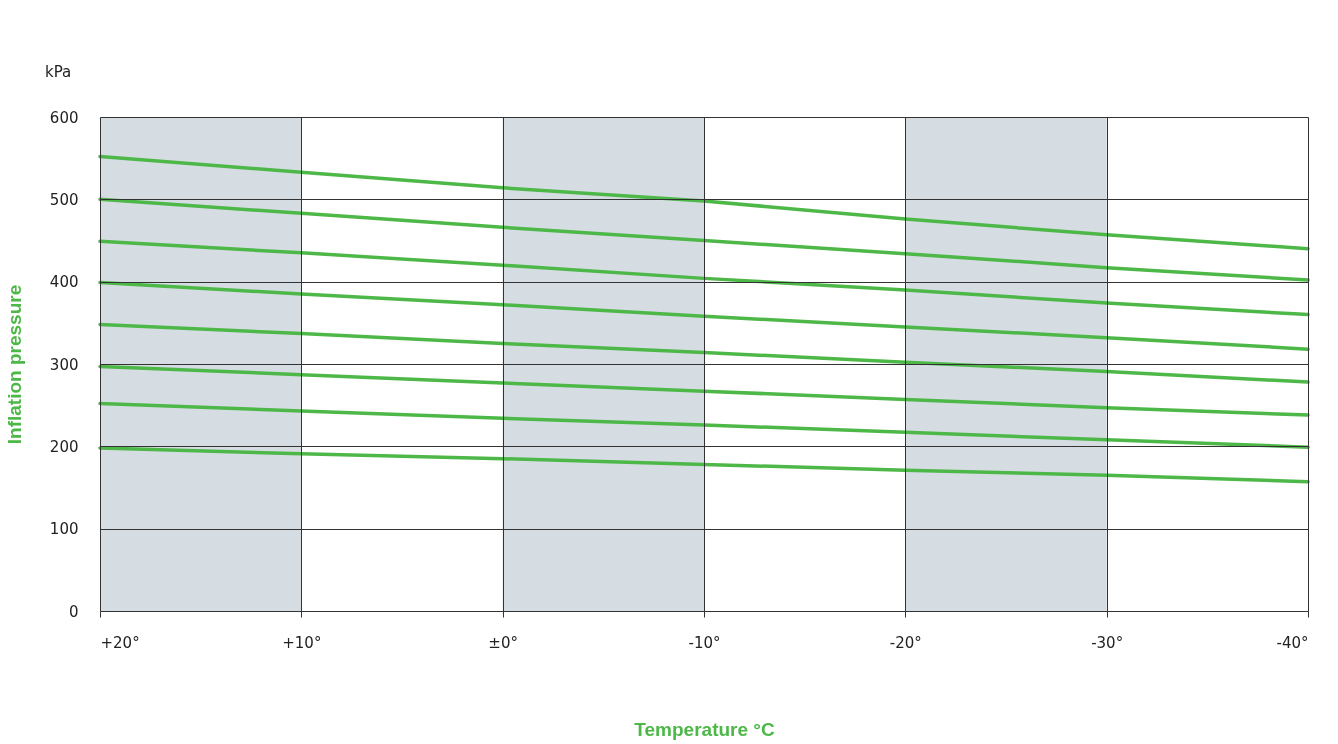 The height and width of the screenshot is (744, 1338). I want to click on y-tick-label: 200, so click(64, 446).